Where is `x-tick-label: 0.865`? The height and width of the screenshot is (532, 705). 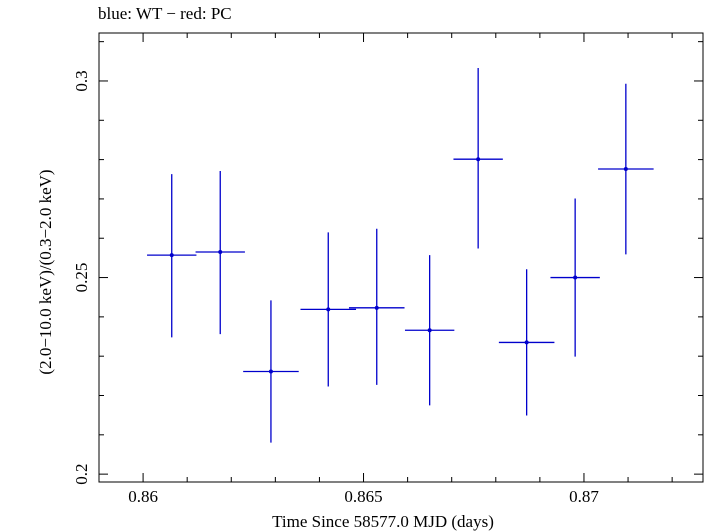 x-tick-label: 0.865 is located at coordinates (363, 496).